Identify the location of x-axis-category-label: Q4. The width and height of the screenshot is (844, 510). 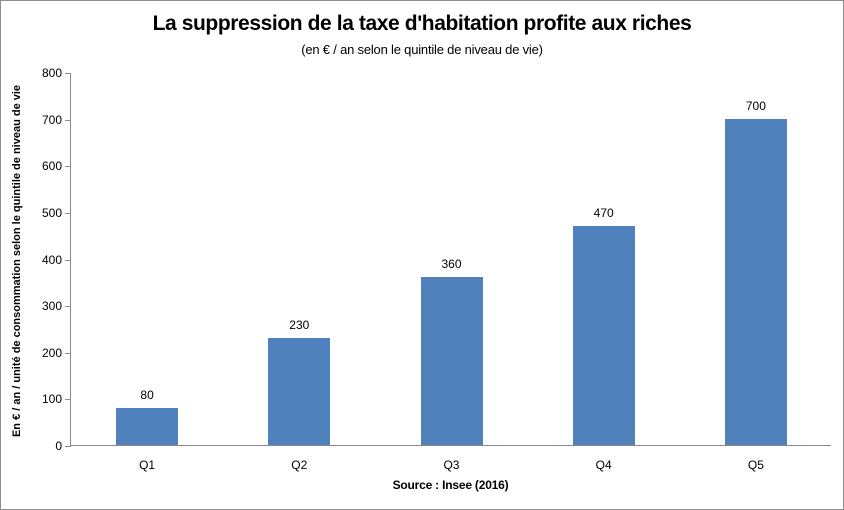
(603, 465).